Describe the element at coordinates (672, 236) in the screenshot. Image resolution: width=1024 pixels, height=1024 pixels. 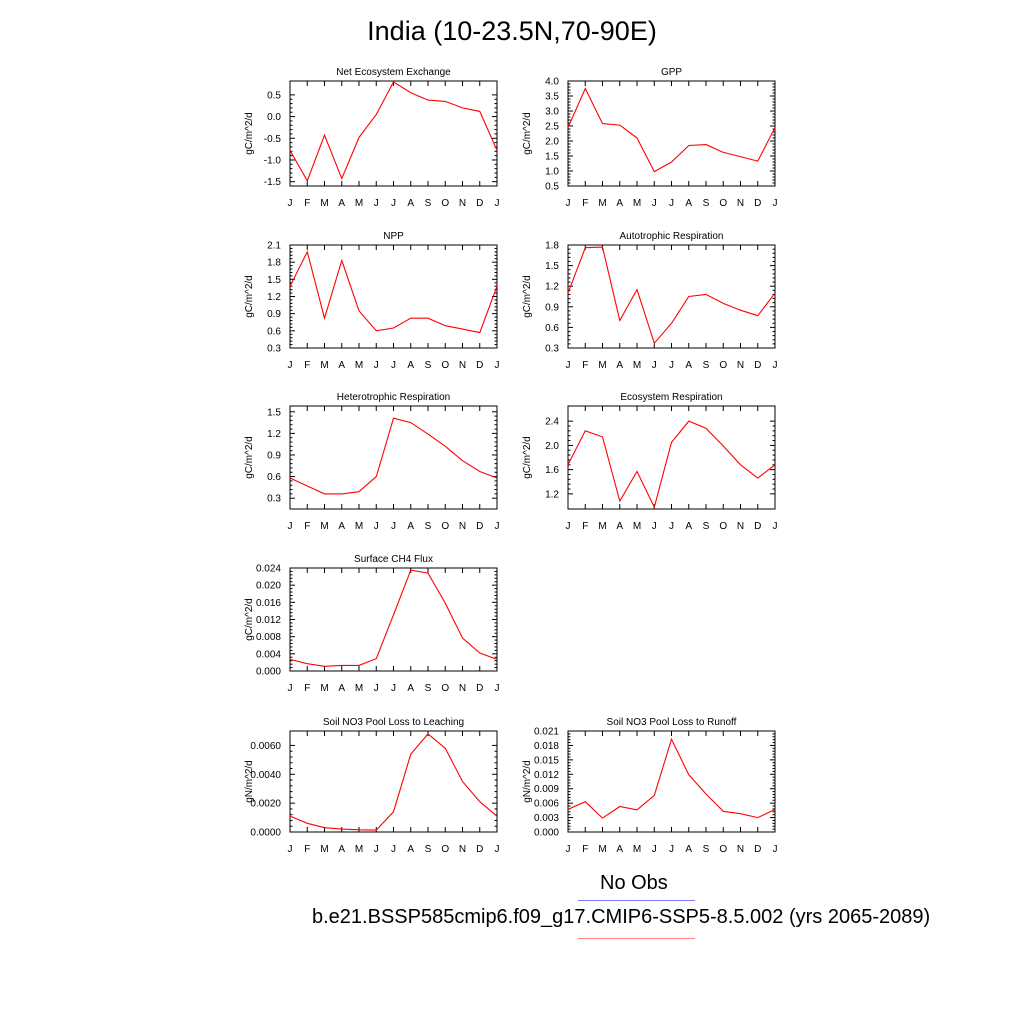
I see `panel-title: Autotrophic Respiration` at that location.